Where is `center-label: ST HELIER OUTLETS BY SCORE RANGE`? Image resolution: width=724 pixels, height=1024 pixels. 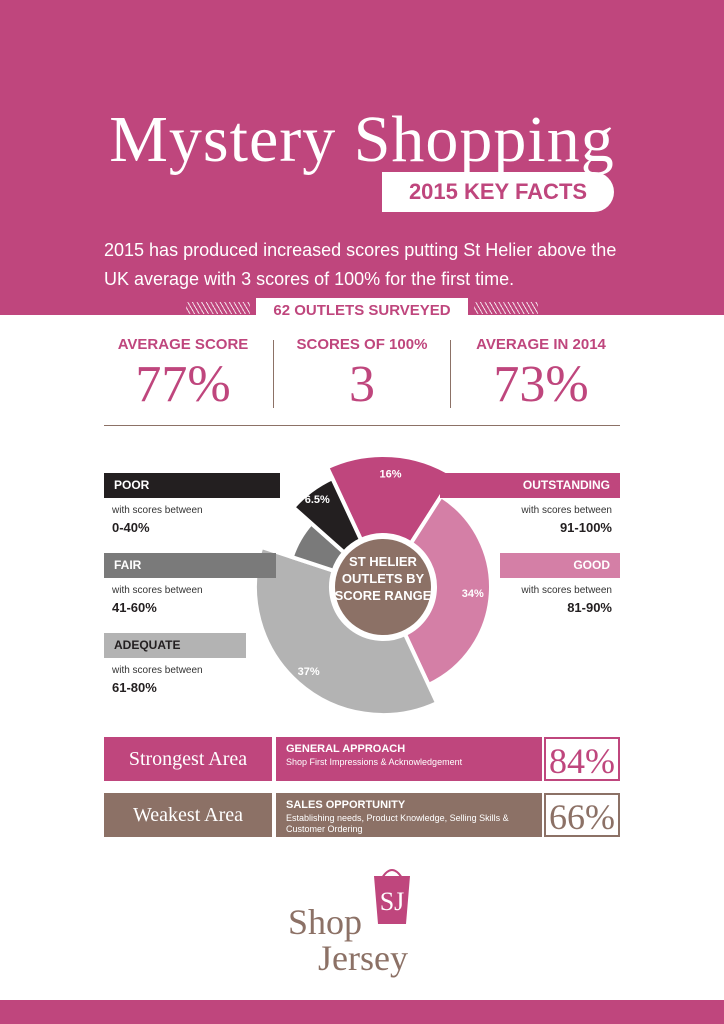 center-label: ST HELIER OUTLETS BY SCORE RANGE is located at coordinates (383, 578).